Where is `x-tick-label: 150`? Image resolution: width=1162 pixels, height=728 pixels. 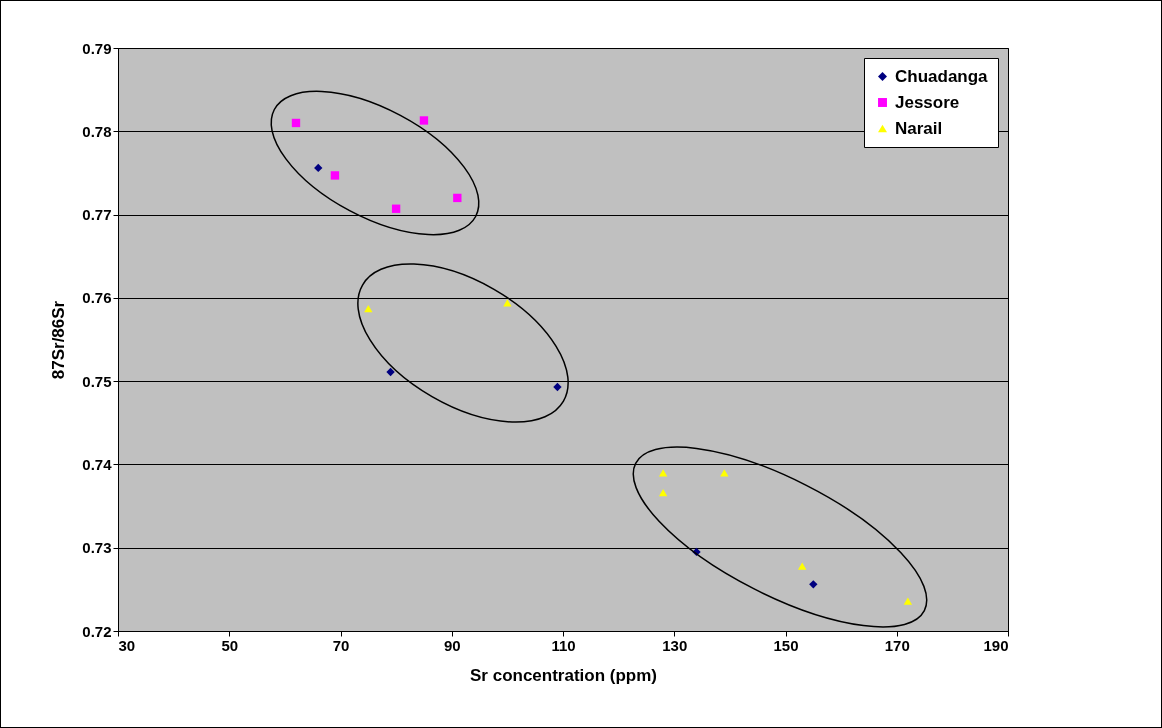
x-tick-label: 150 is located at coordinates (786, 645).